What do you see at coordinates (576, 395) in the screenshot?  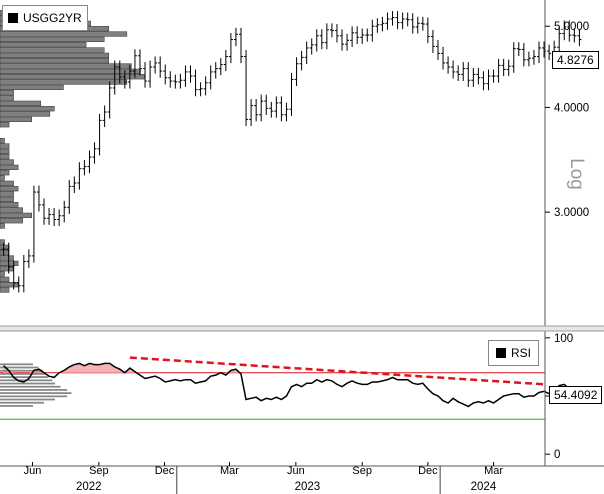 I see `last-rsi-box: 54.4092` at bounding box center [576, 395].